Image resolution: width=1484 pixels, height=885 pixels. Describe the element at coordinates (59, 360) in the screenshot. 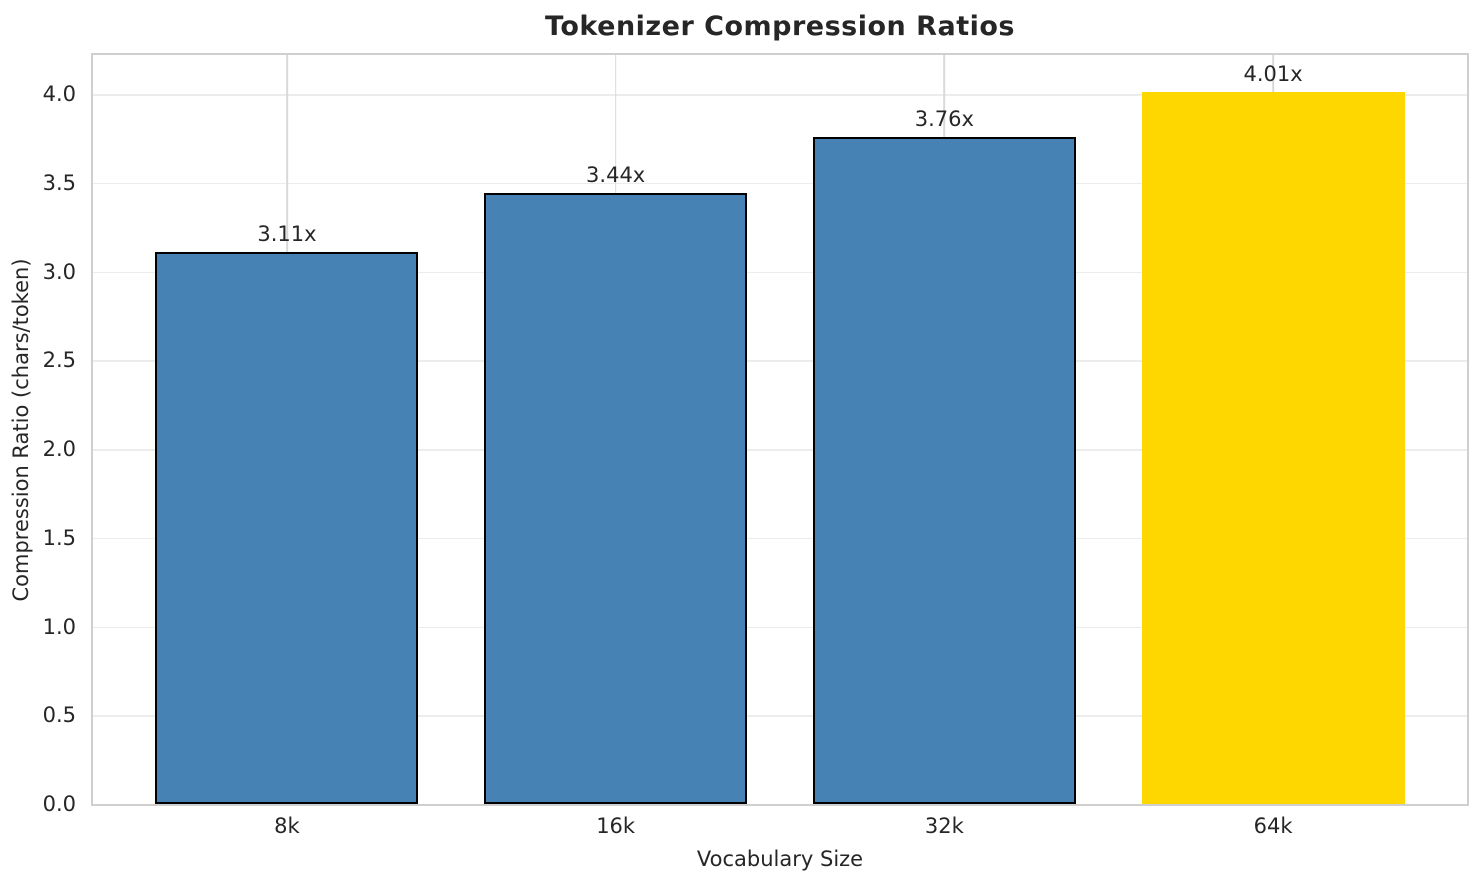

I see `y-tick-2.5: 2.5` at that location.